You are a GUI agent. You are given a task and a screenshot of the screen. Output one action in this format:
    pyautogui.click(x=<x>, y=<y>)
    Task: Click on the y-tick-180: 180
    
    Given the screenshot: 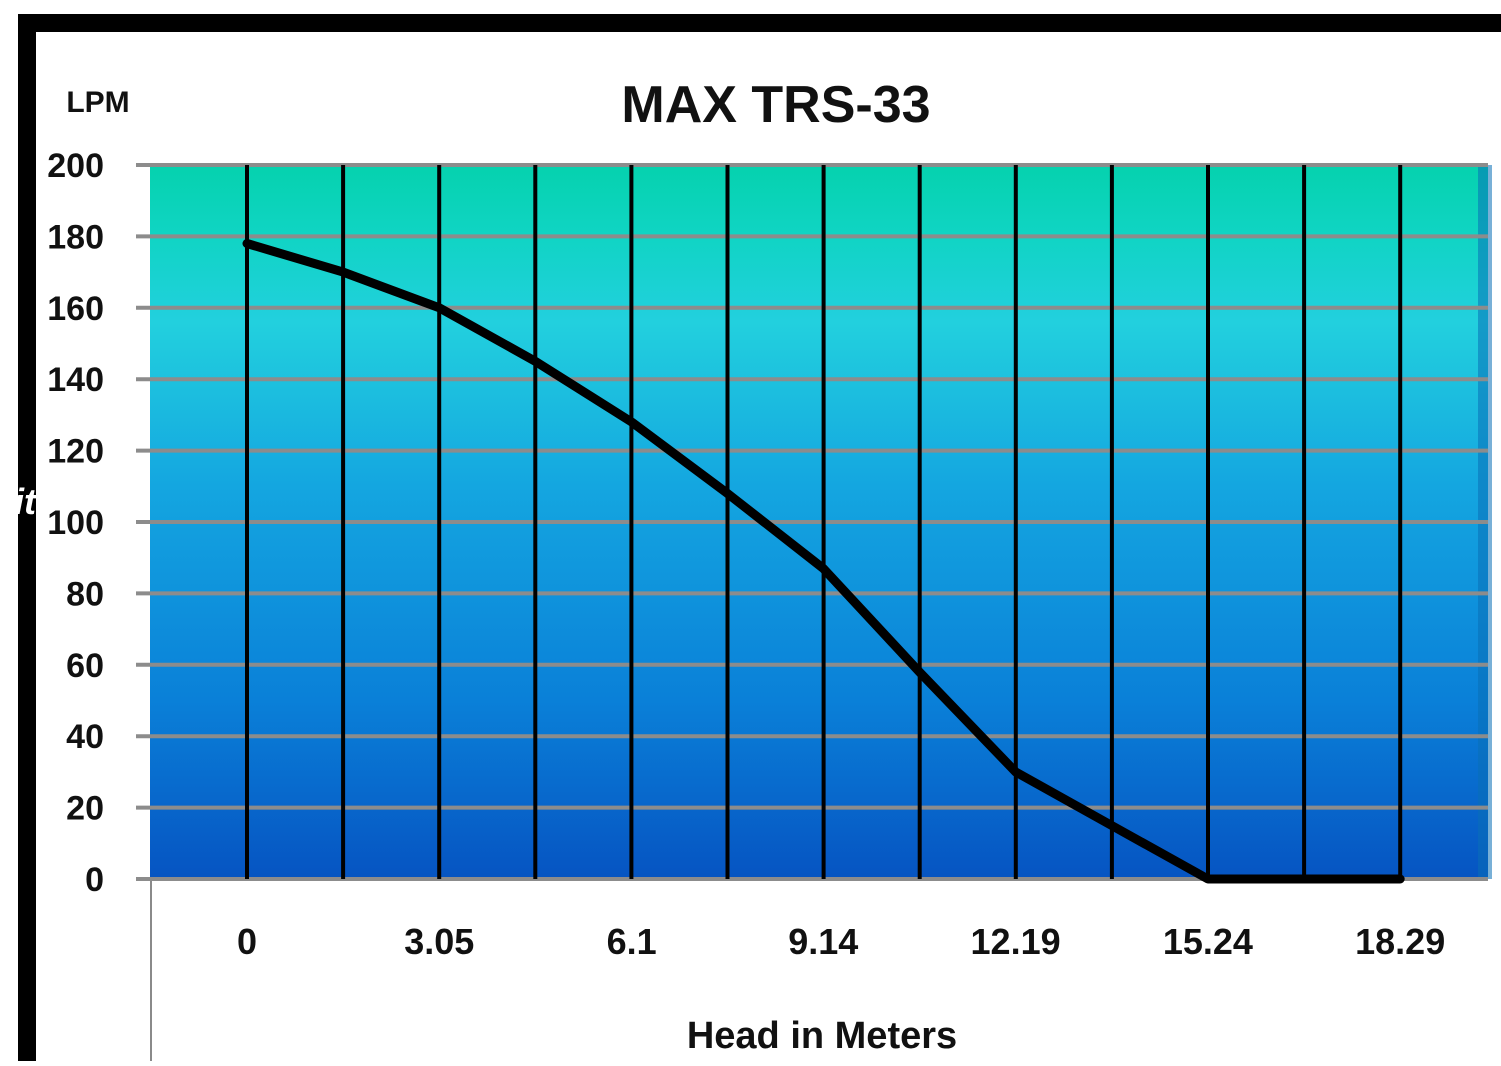 What is the action you would take?
    pyautogui.click(x=75, y=237)
    